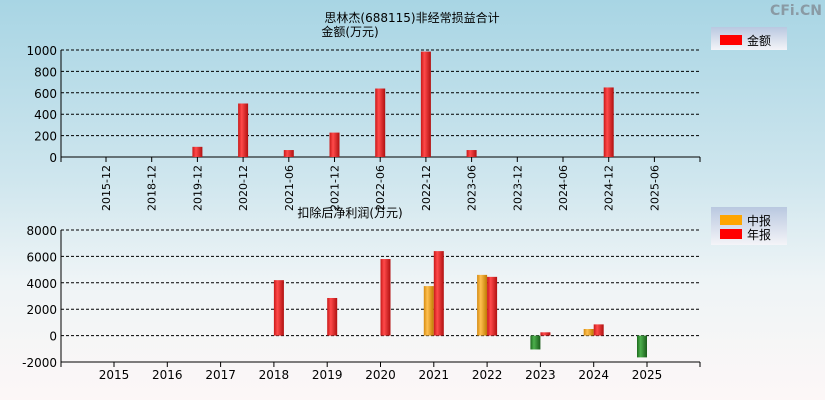 The height and width of the screenshot is (400, 825). Describe the element at coordinates (197, 188) in the screenshot. I see `x-tick-label: 2019-12` at that location.